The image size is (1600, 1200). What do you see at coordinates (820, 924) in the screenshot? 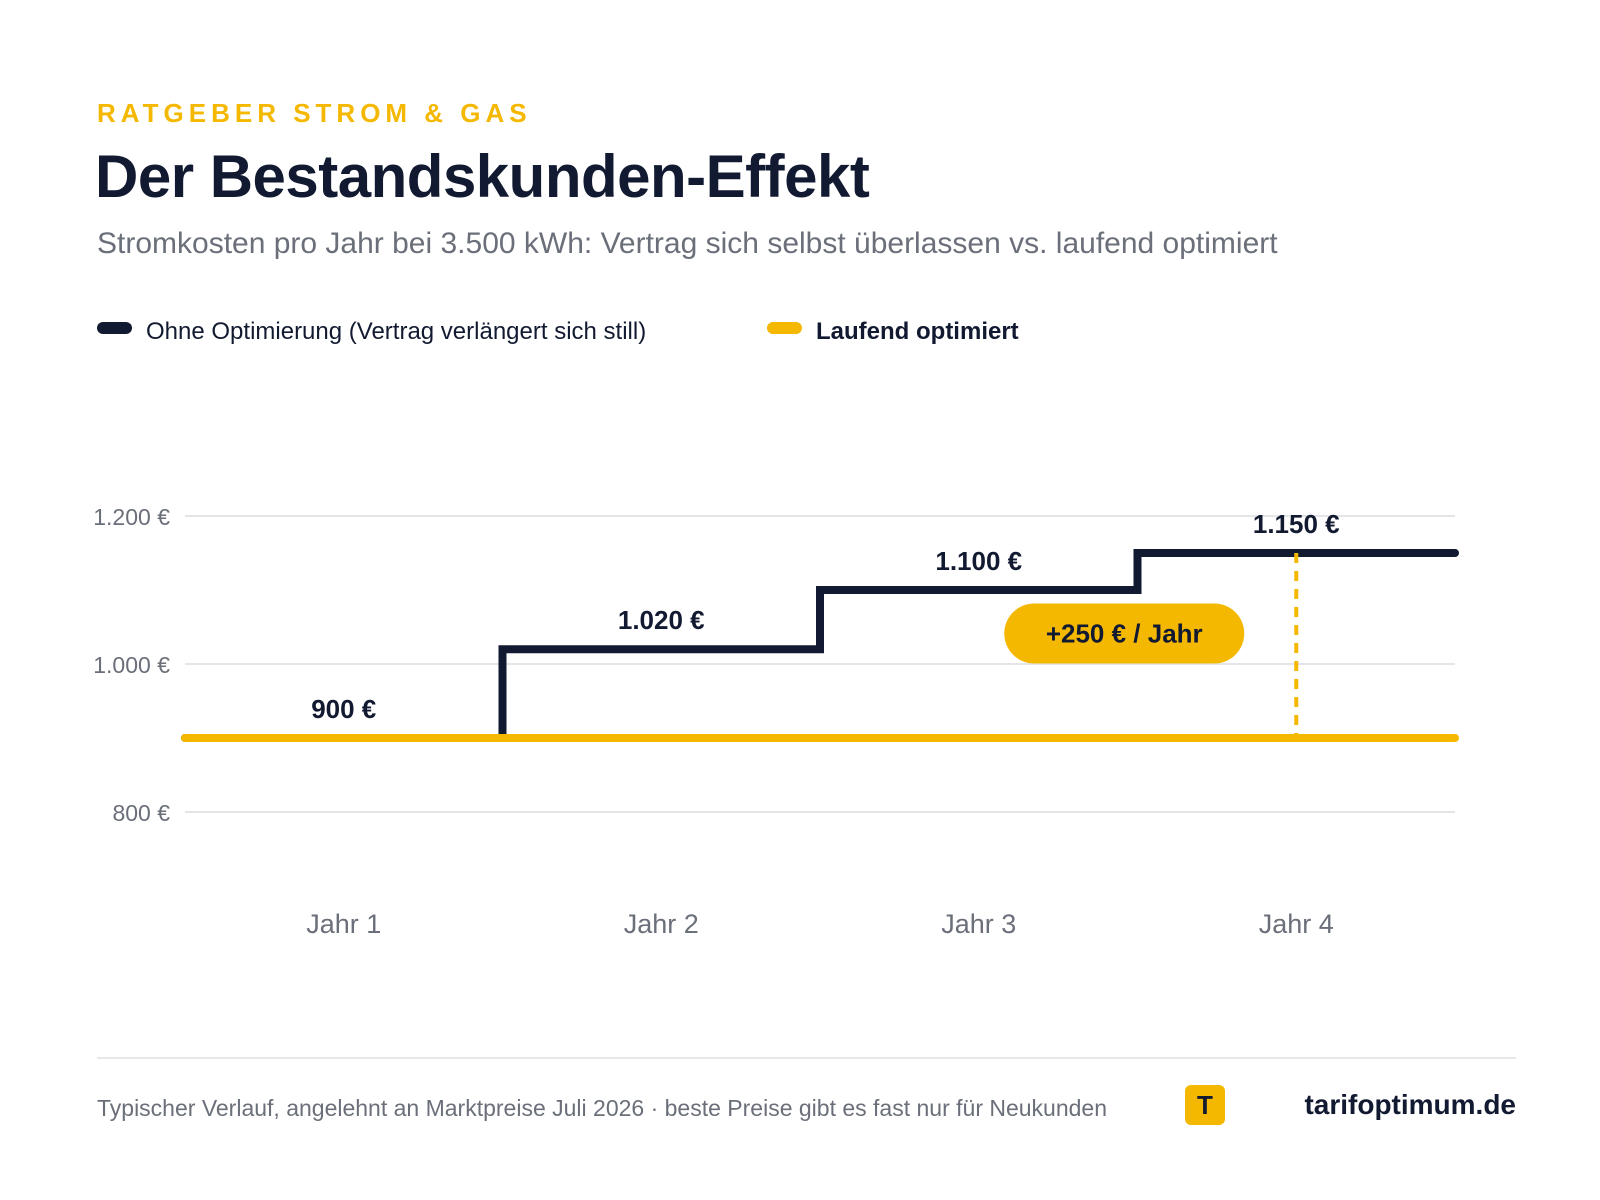
I see `x-axis-ticks: Jahr 1 Jahr 2 Jahr 3 Jahr 4` at bounding box center [820, 924].